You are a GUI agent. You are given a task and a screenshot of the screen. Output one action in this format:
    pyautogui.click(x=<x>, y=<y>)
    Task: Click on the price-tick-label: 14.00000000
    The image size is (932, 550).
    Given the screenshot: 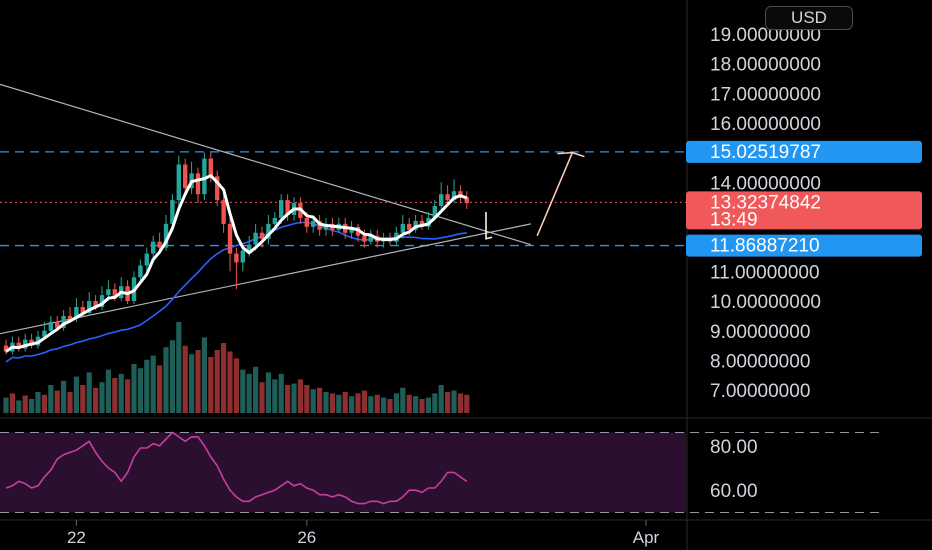 What is the action you would take?
    pyautogui.click(x=765, y=183)
    